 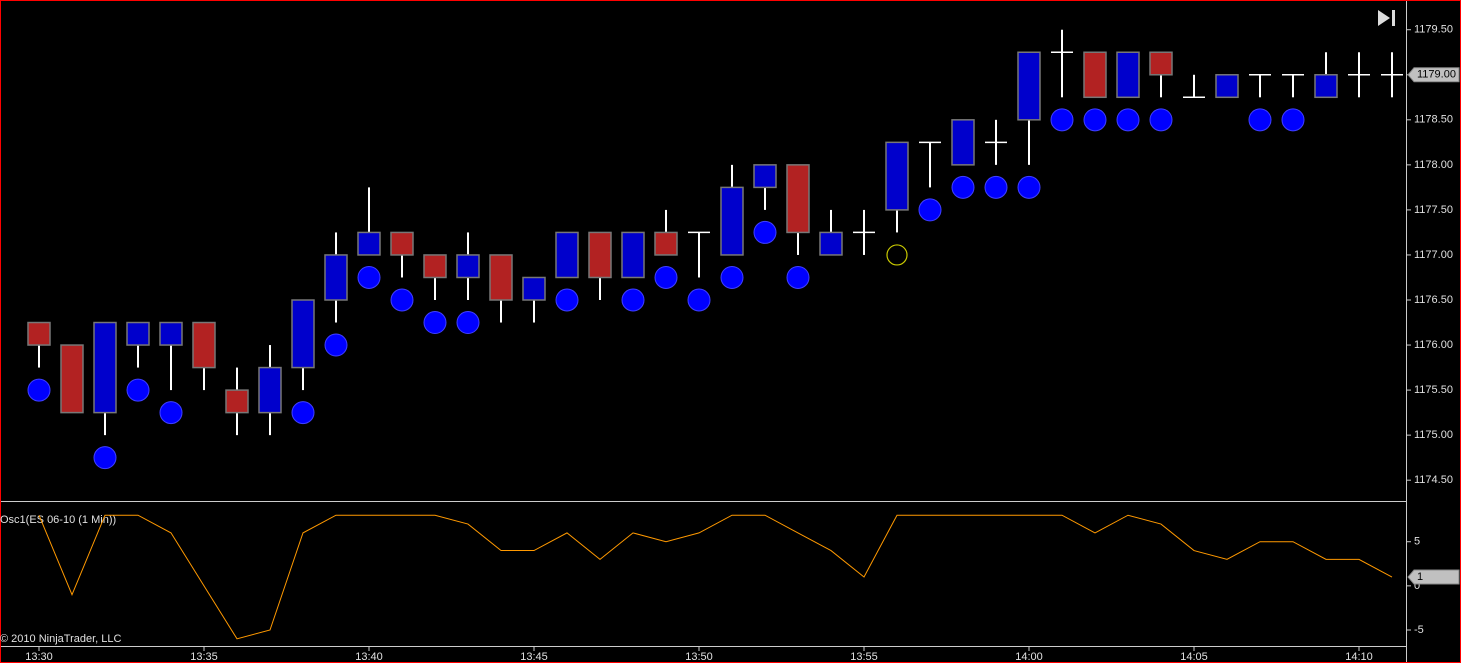 What do you see at coordinates (864, 657) in the screenshot?
I see `x-tick-label: 13:55` at bounding box center [864, 657].